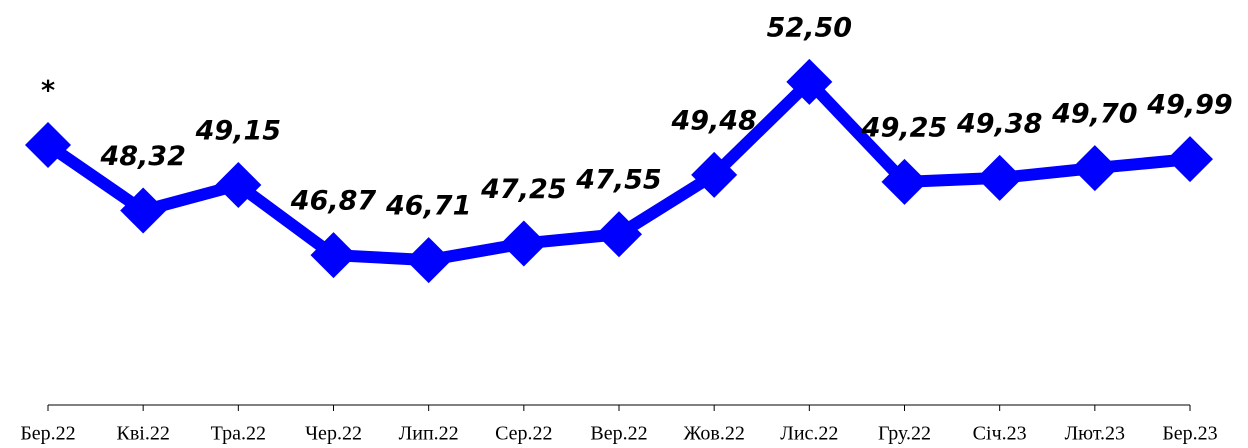  I want to click on data-label: 46,71, so click(428, 206).